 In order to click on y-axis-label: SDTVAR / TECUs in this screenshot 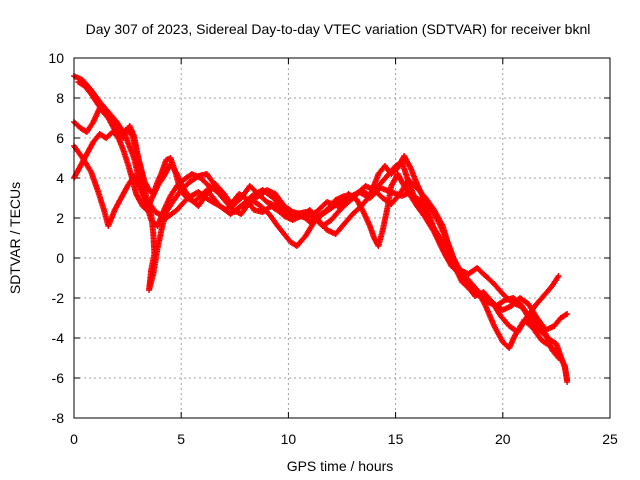, I will do `click(15, 238)`.